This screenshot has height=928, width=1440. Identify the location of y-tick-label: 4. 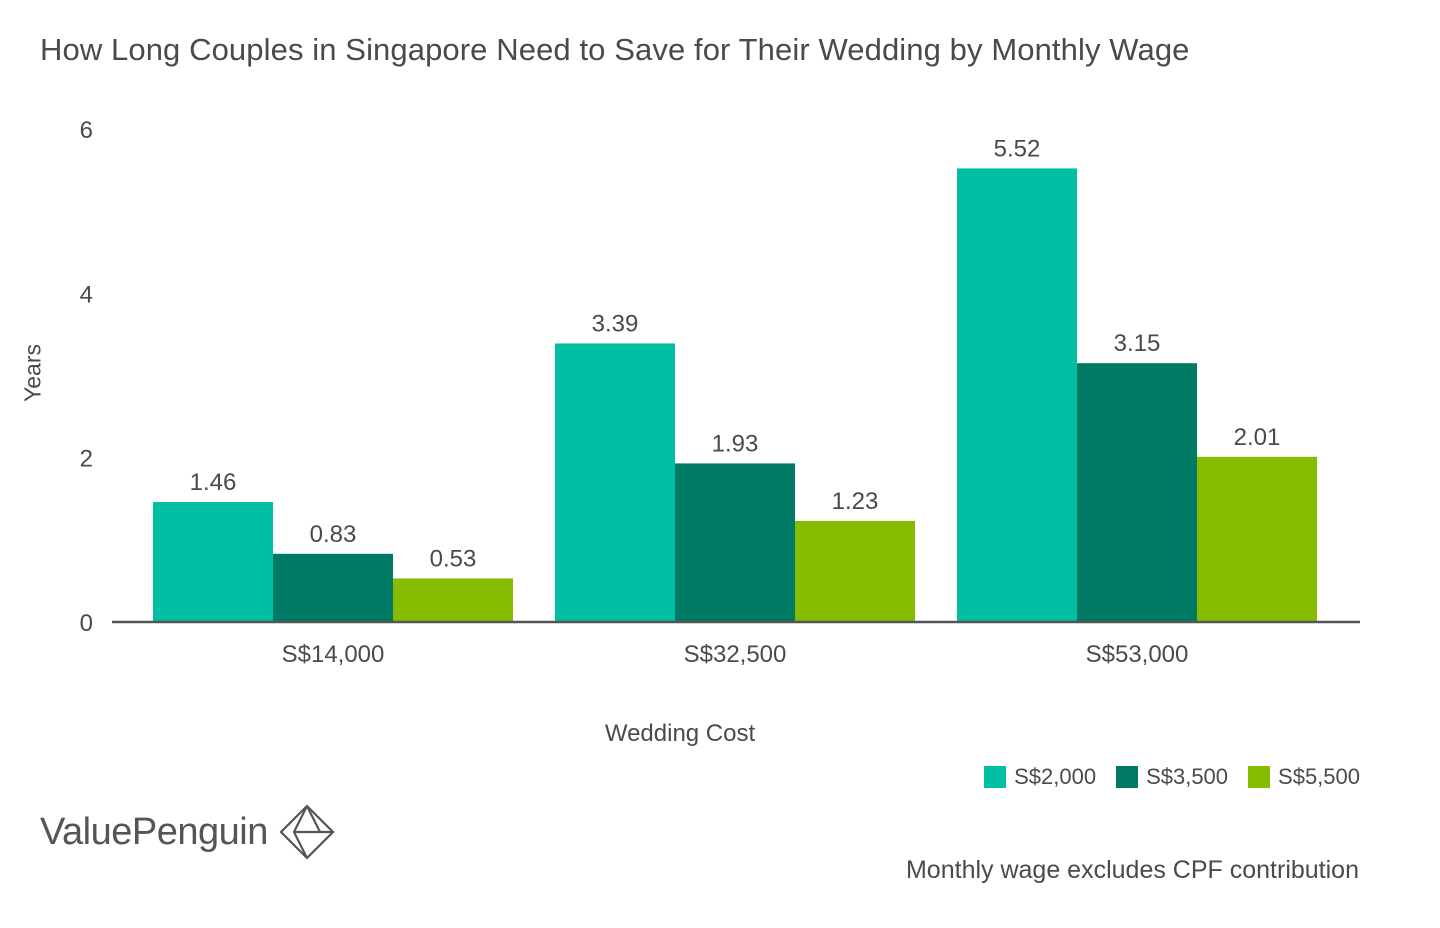
(86, 294).